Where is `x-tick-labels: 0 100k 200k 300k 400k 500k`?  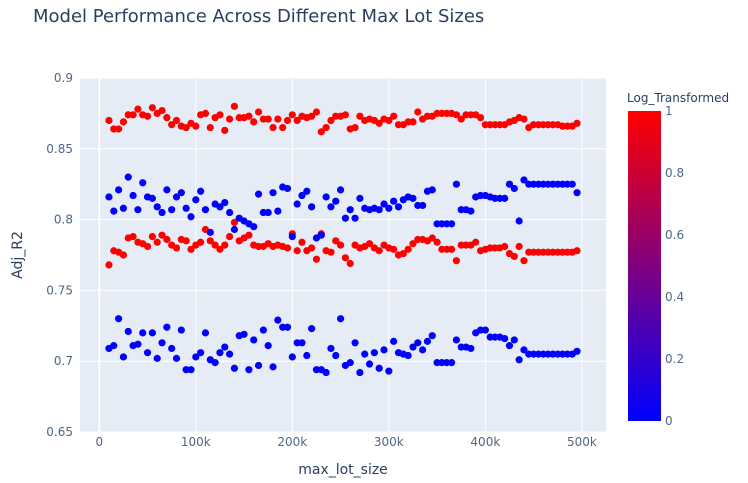
x-tick-labels: 0 100k 200k 300k 400k 500k is located at coordinates (345, 442).